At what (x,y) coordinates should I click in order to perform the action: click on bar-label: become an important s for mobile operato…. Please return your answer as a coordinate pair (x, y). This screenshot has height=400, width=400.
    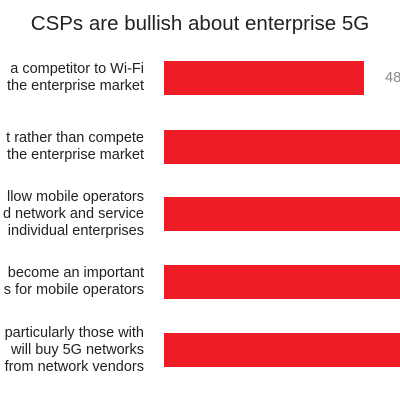
    Looking at the image, I should click on (73, 281).